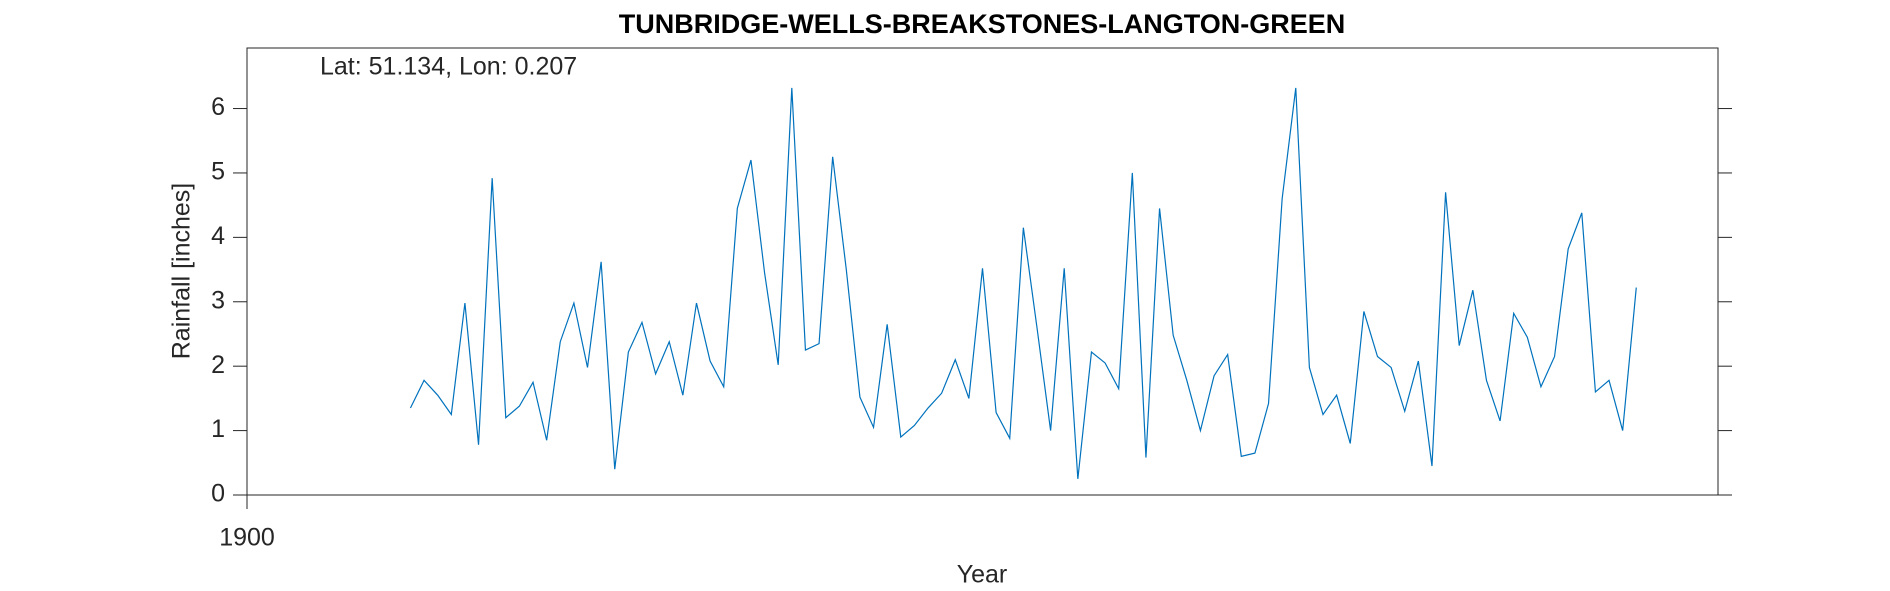 The height and width of the screenshot is (591, 1890). What do you see at coordinates (218, 300) in the screenshot?
I see `y-tick-label: 3` at bounding box center [218, 300].